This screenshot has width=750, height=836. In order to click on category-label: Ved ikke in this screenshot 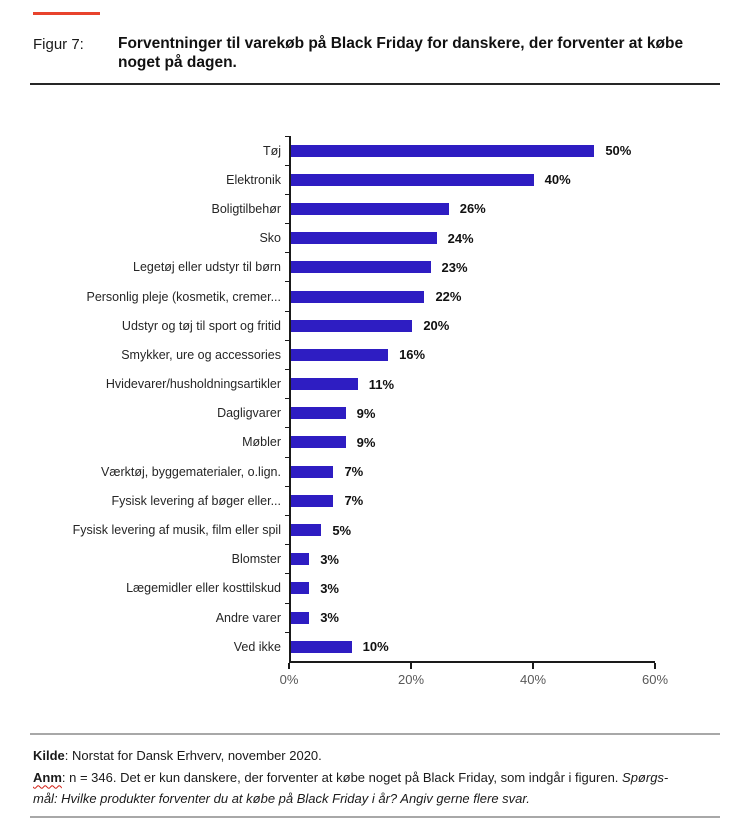, I will do `click(257, 646)`.